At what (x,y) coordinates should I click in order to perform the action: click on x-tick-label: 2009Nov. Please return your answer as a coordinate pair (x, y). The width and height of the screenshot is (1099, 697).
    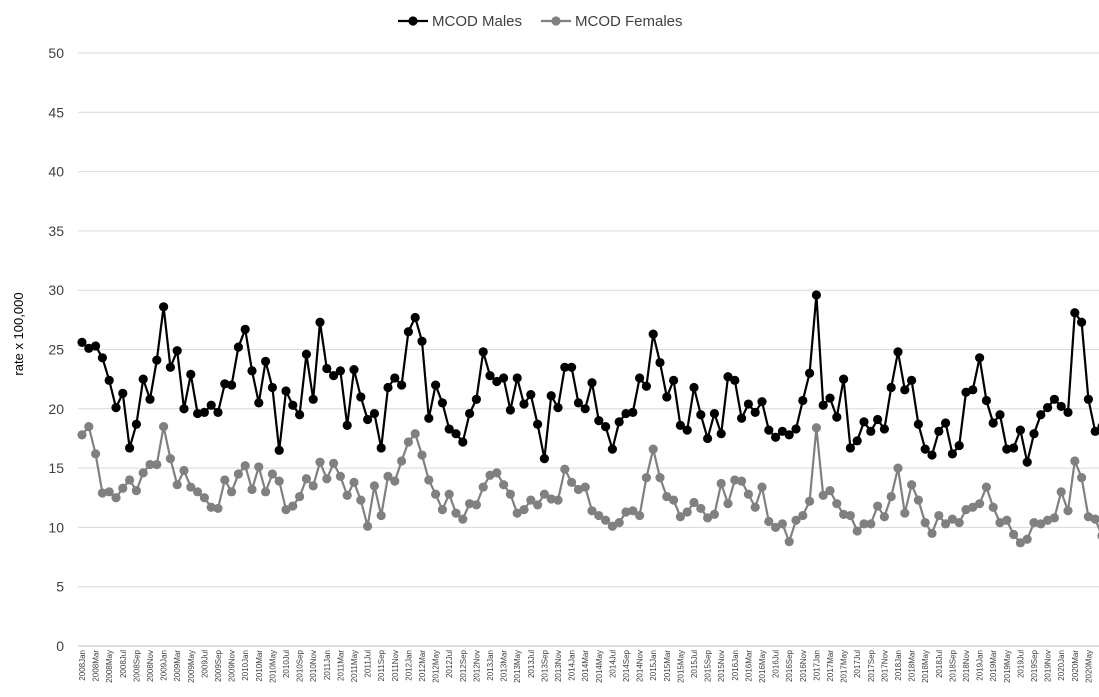
    Looking at the image, I should click on (232, 666).